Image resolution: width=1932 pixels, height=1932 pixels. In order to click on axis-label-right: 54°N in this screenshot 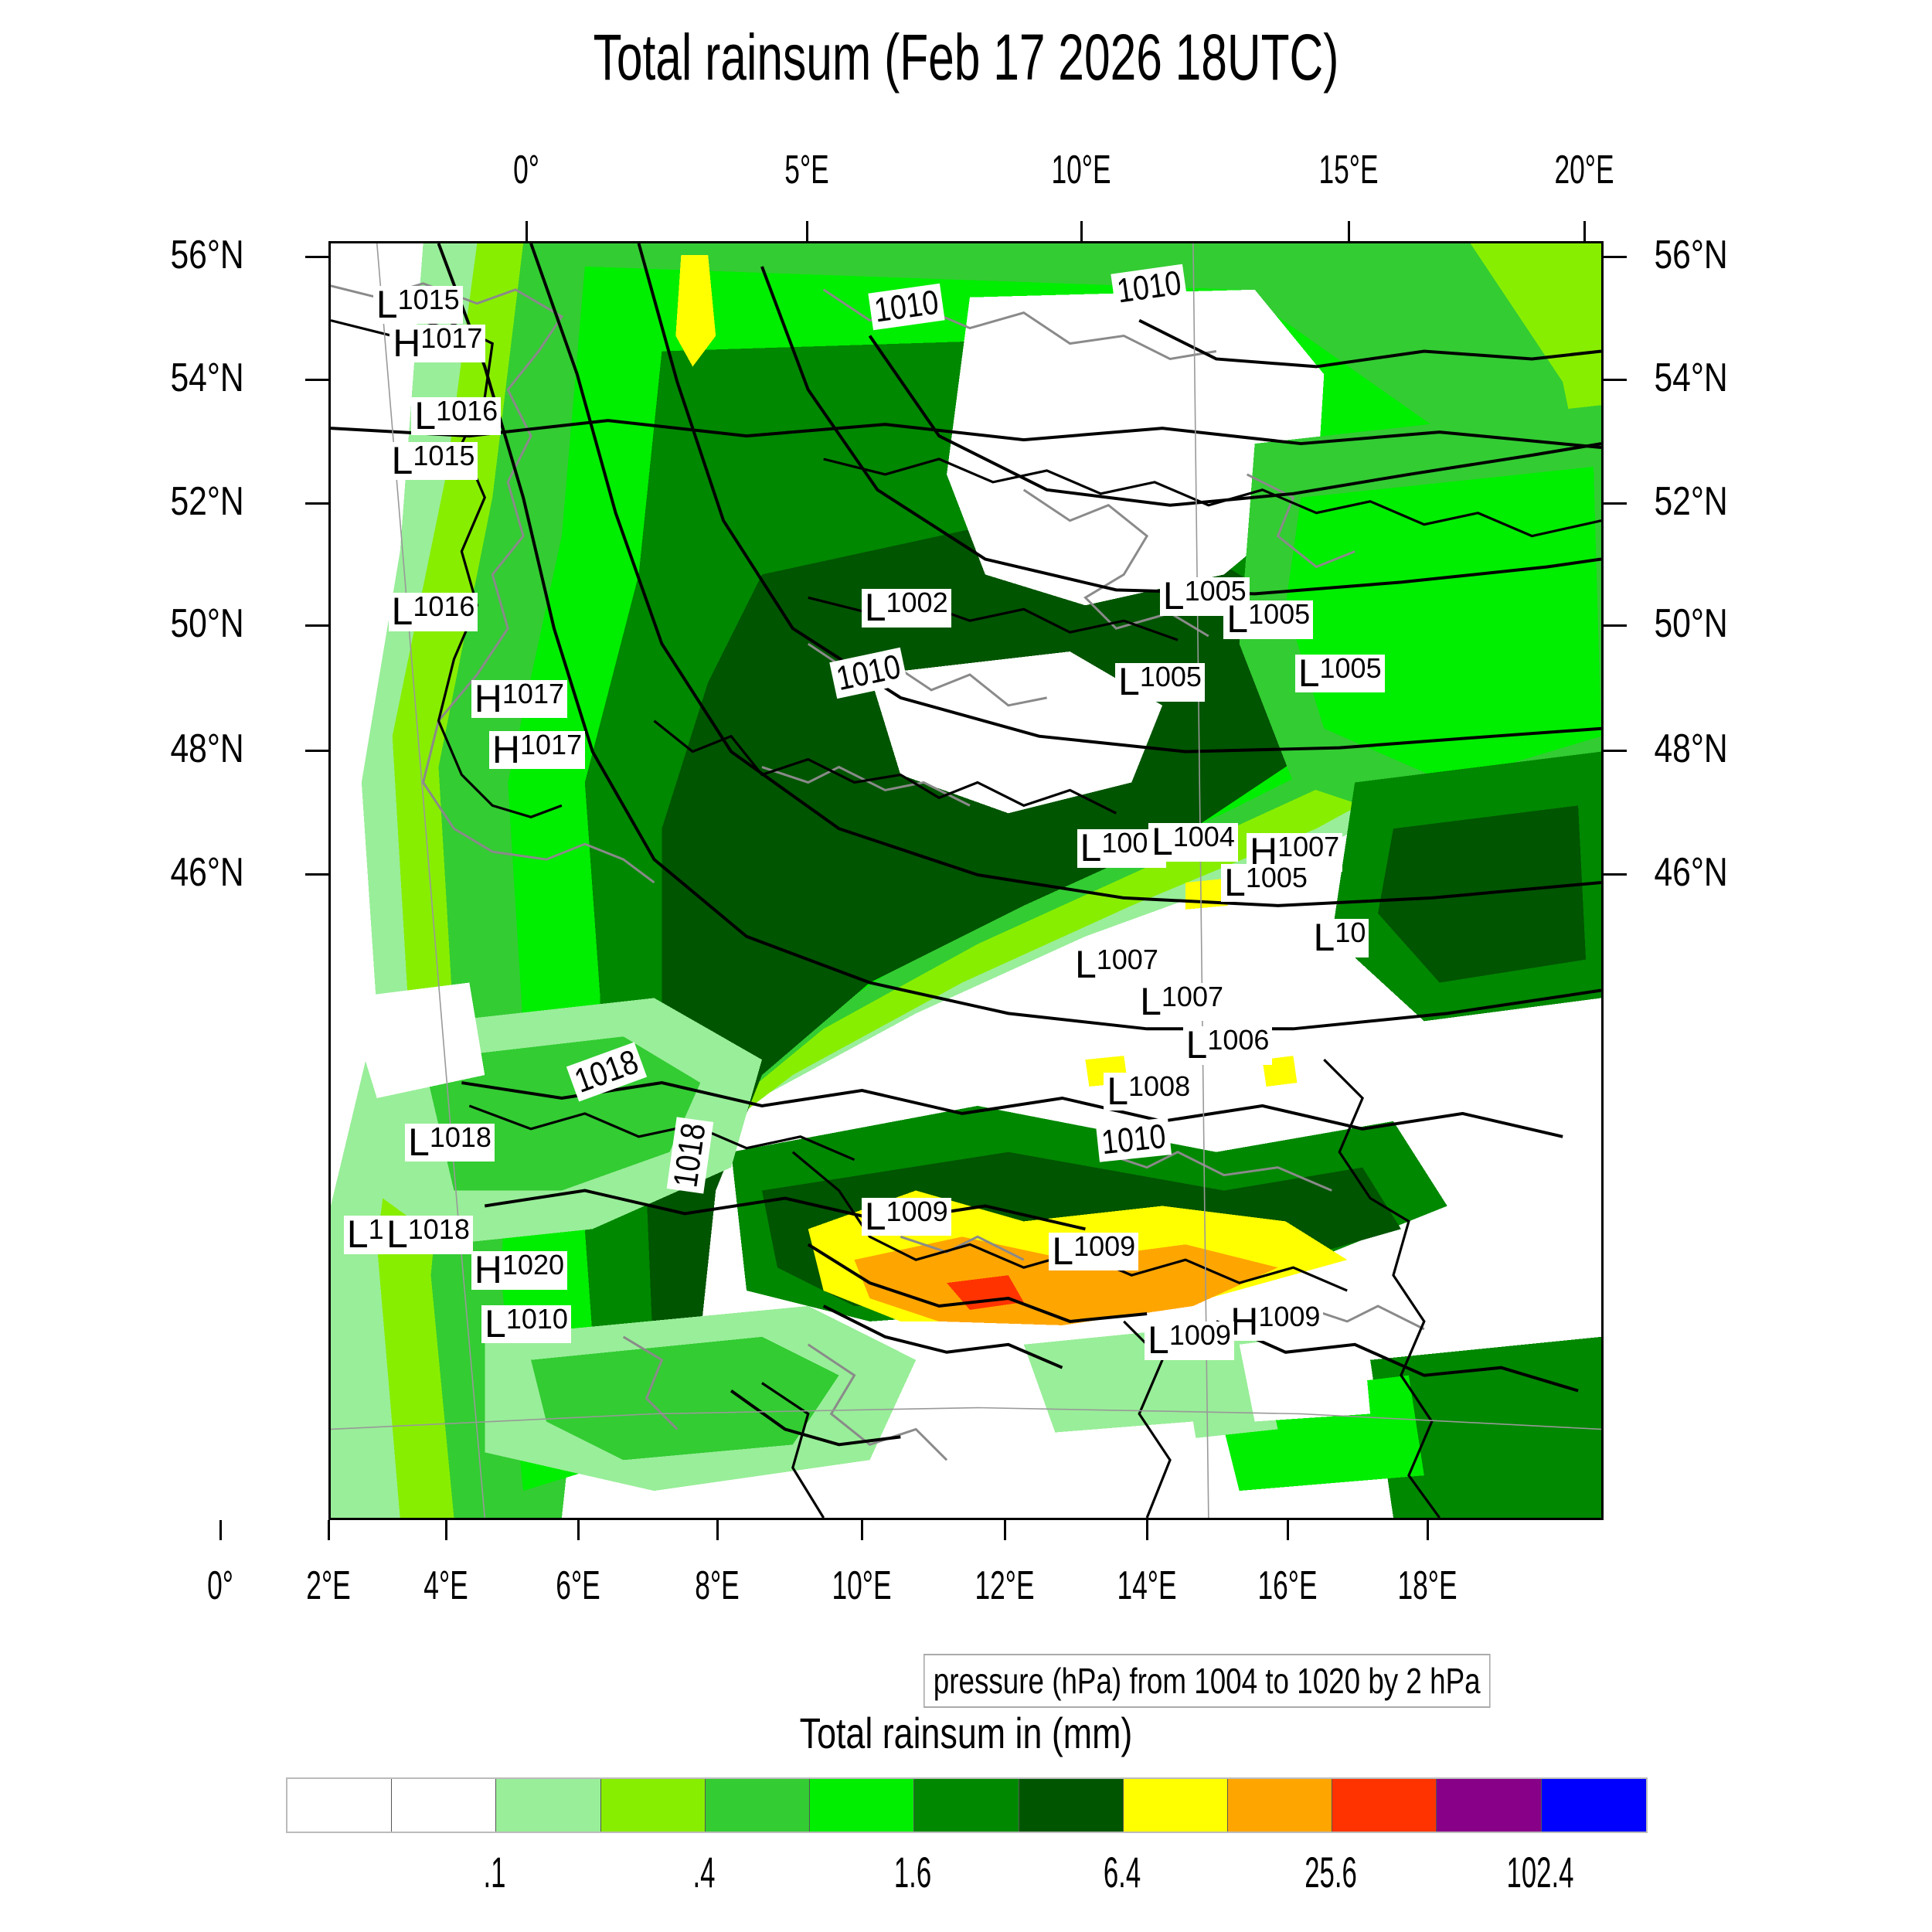, I will do `click(1691, 378)`.